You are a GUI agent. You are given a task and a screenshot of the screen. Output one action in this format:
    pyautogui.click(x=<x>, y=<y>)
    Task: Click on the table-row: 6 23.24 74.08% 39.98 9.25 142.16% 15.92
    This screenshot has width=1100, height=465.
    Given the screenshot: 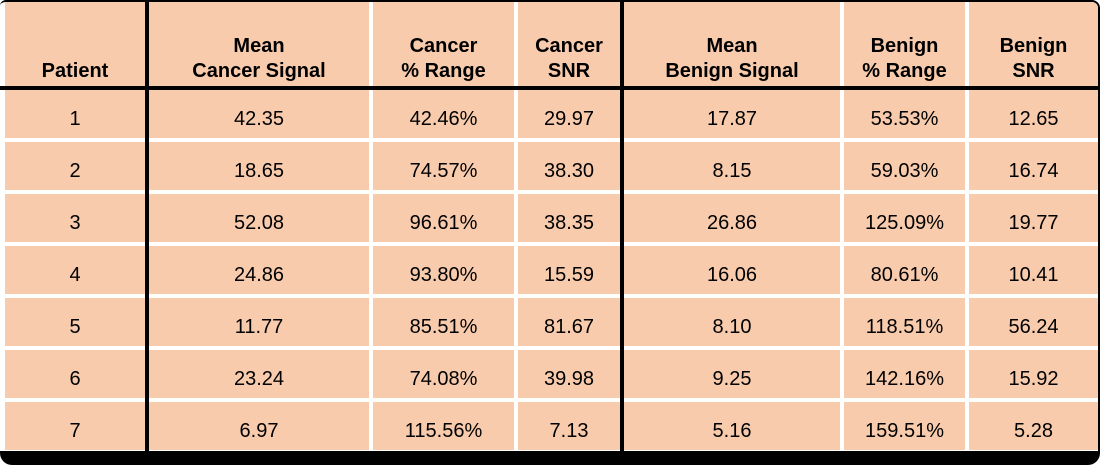 What is the action you would take?
    pyautogui.click(x=551, y=374)
    